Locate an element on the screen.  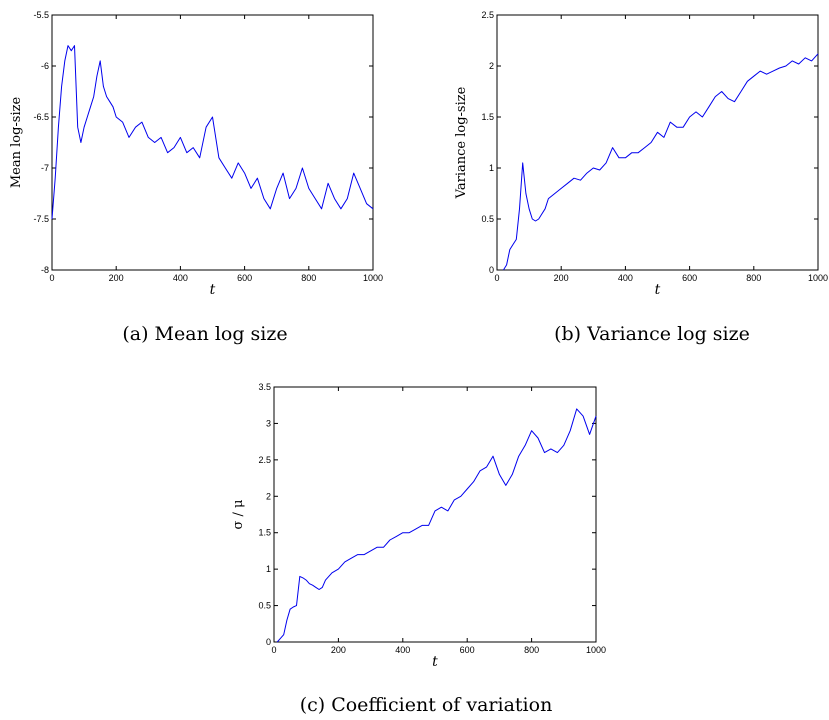
y-axis-label: σ / μ is located at coordinates (238, 515).